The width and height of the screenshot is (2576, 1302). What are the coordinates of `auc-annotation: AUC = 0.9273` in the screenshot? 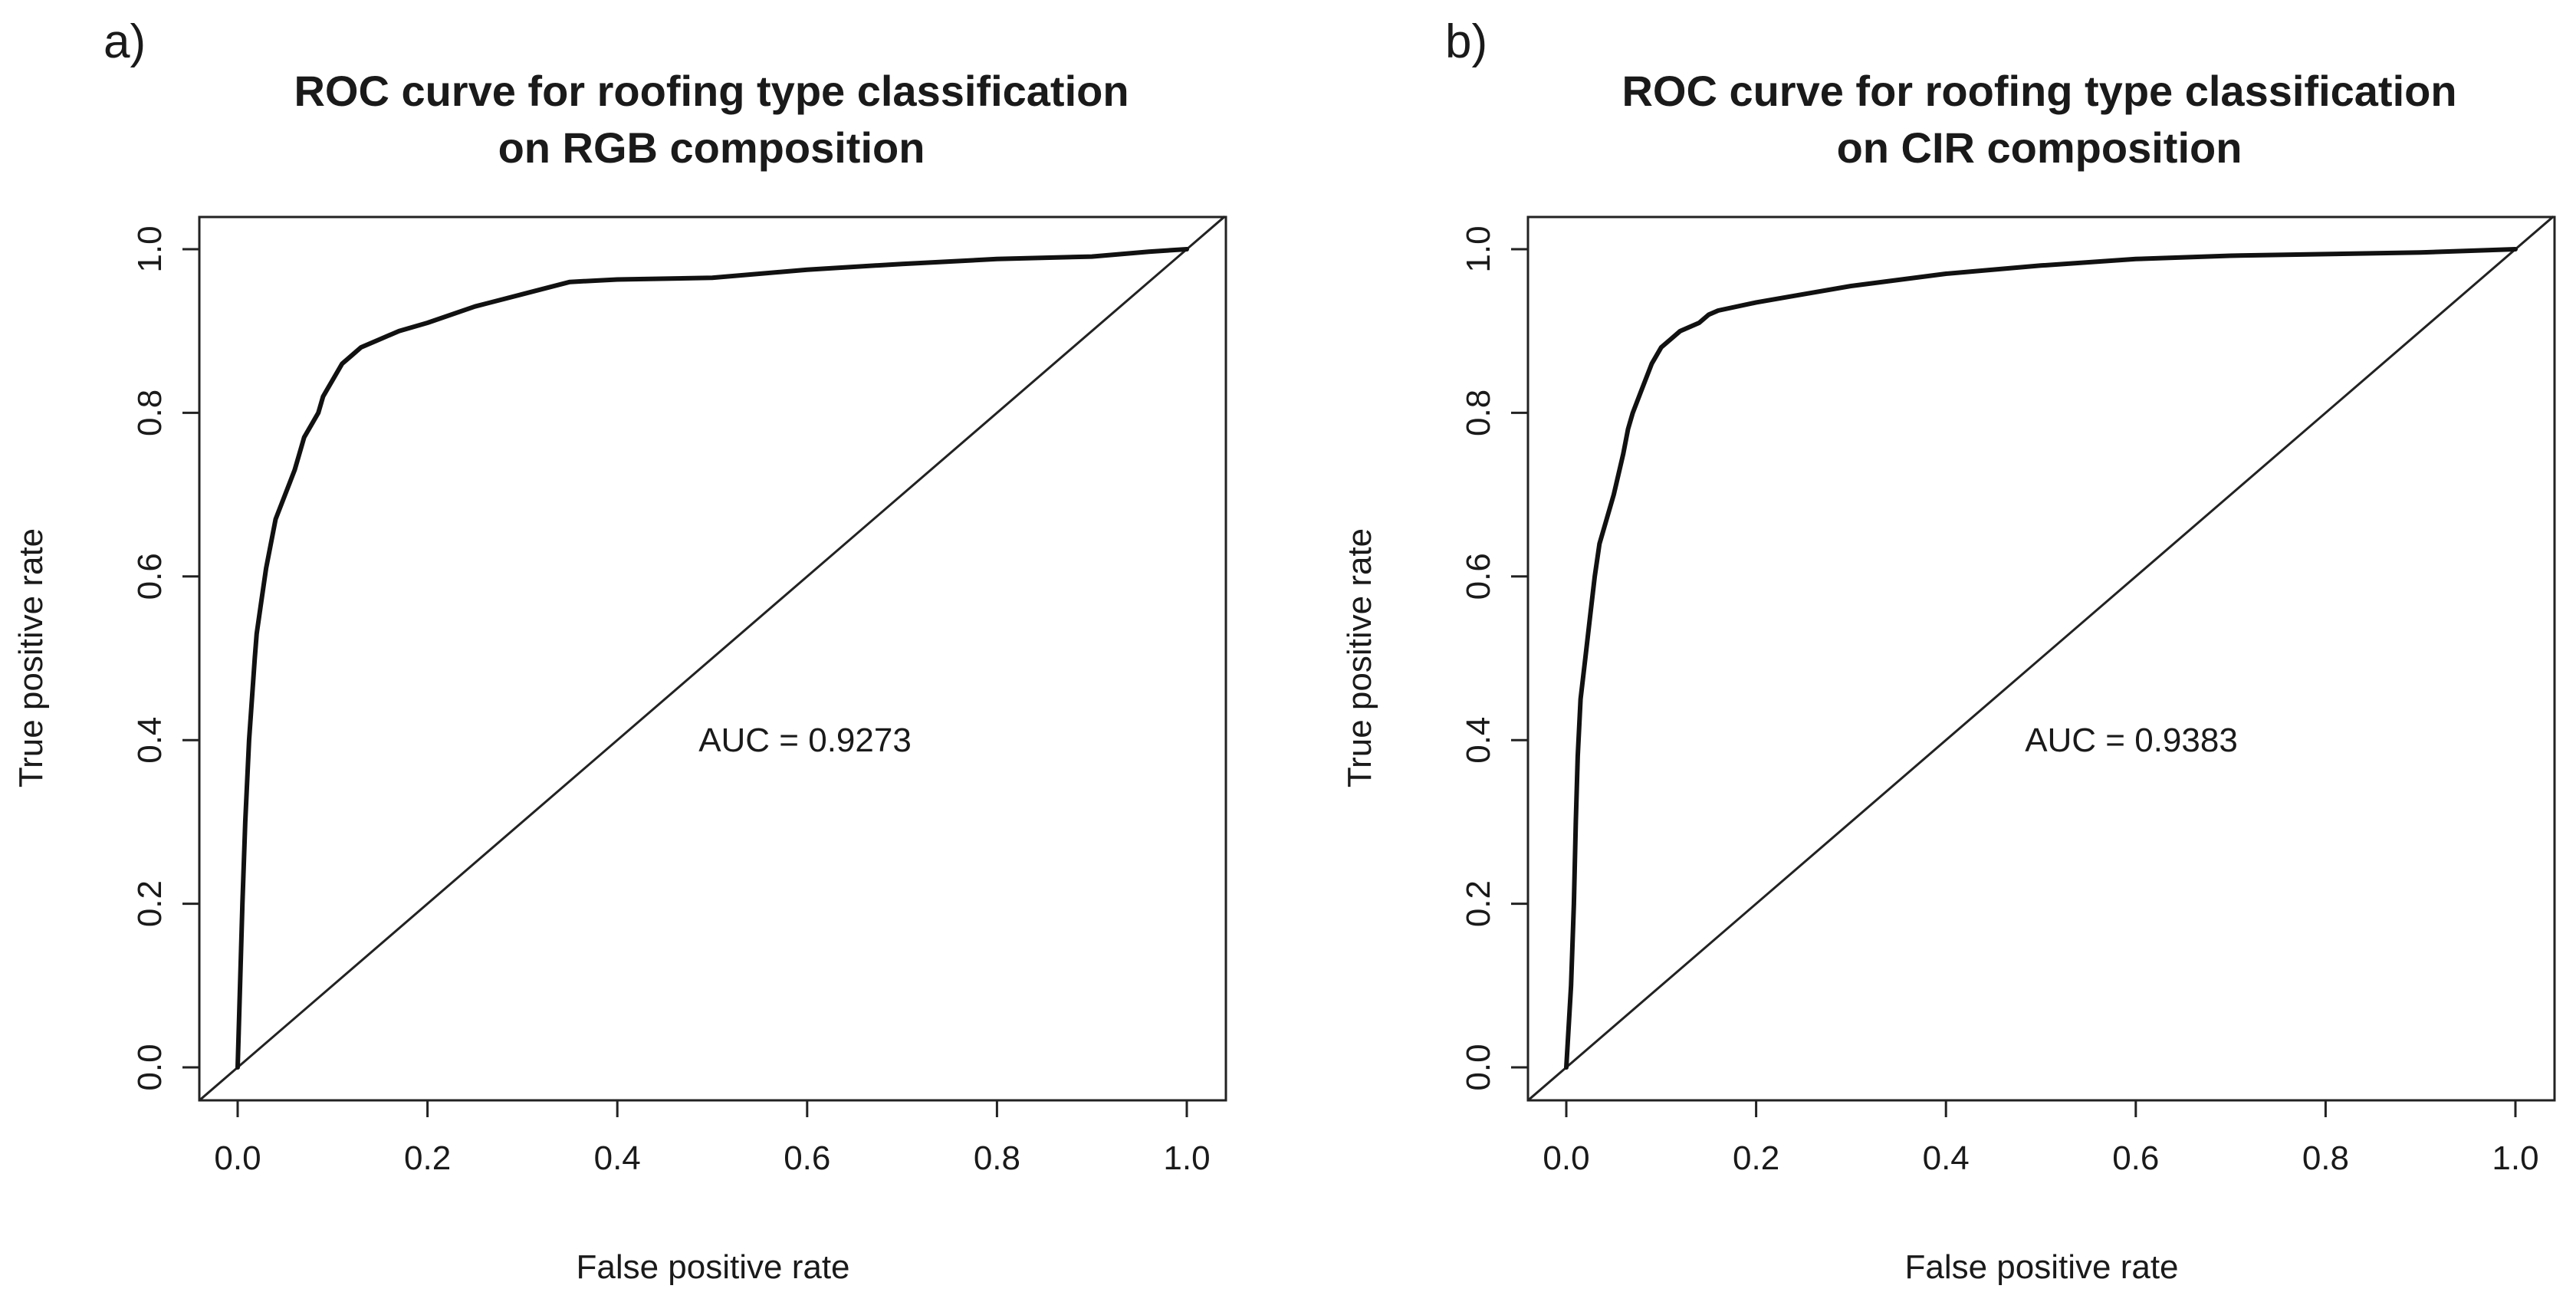 It's located at (805, 740).